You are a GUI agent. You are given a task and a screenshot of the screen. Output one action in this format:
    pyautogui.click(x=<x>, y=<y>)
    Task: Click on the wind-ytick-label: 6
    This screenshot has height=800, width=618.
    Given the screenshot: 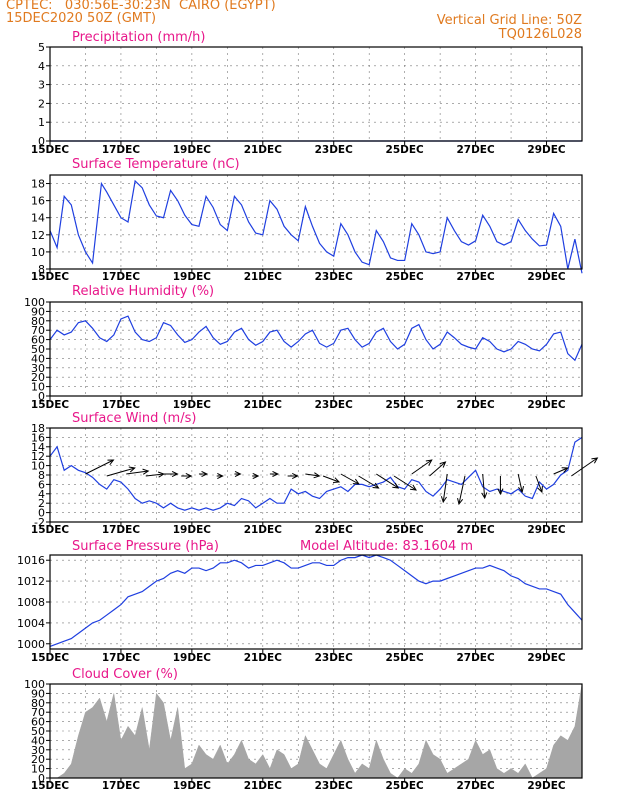 What is the action you would take?
    pyautogui.click(x=41, y=484)
    